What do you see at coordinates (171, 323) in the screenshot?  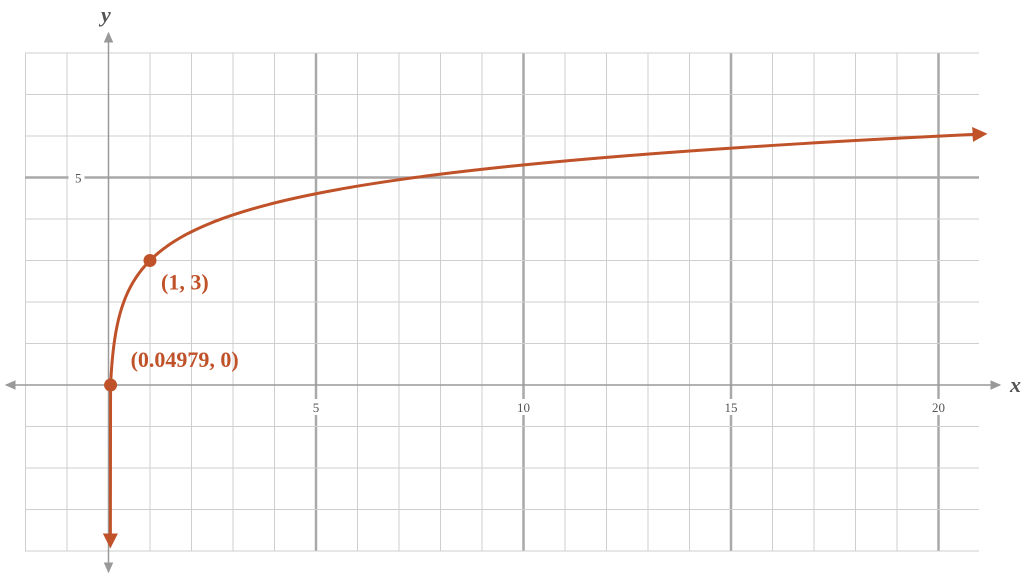 I see `annotated-points: (1, 3) (0.04979, 0)` at bounding box center [171, 323].